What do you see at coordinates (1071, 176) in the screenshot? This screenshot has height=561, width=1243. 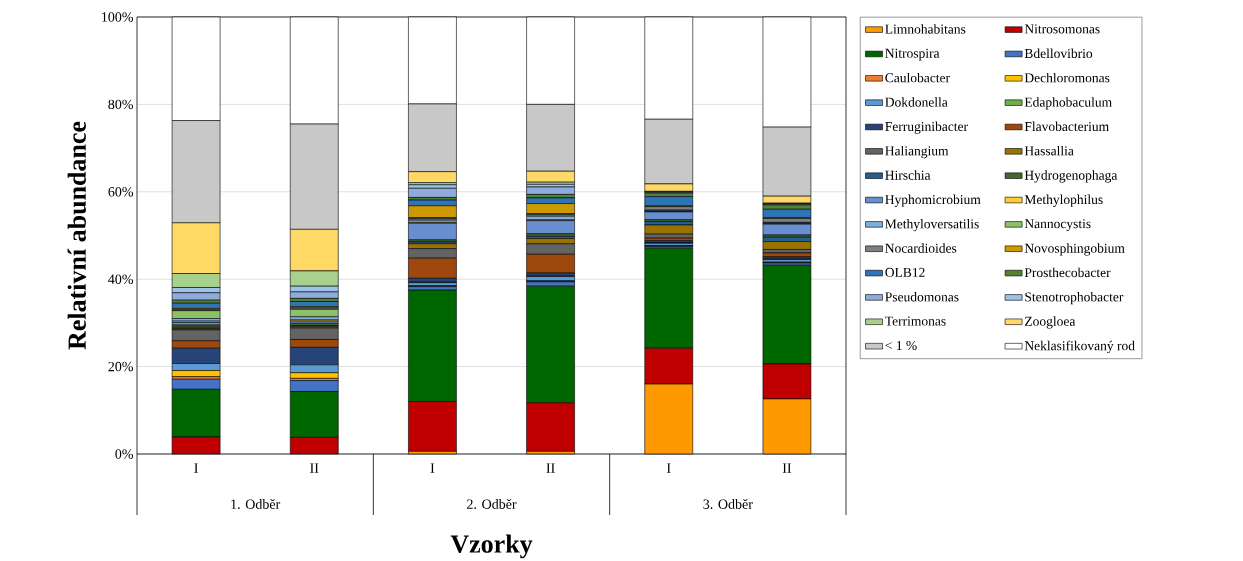 I see `legend-label: Hydrogenophaga` at bounding box center [1071, 176].